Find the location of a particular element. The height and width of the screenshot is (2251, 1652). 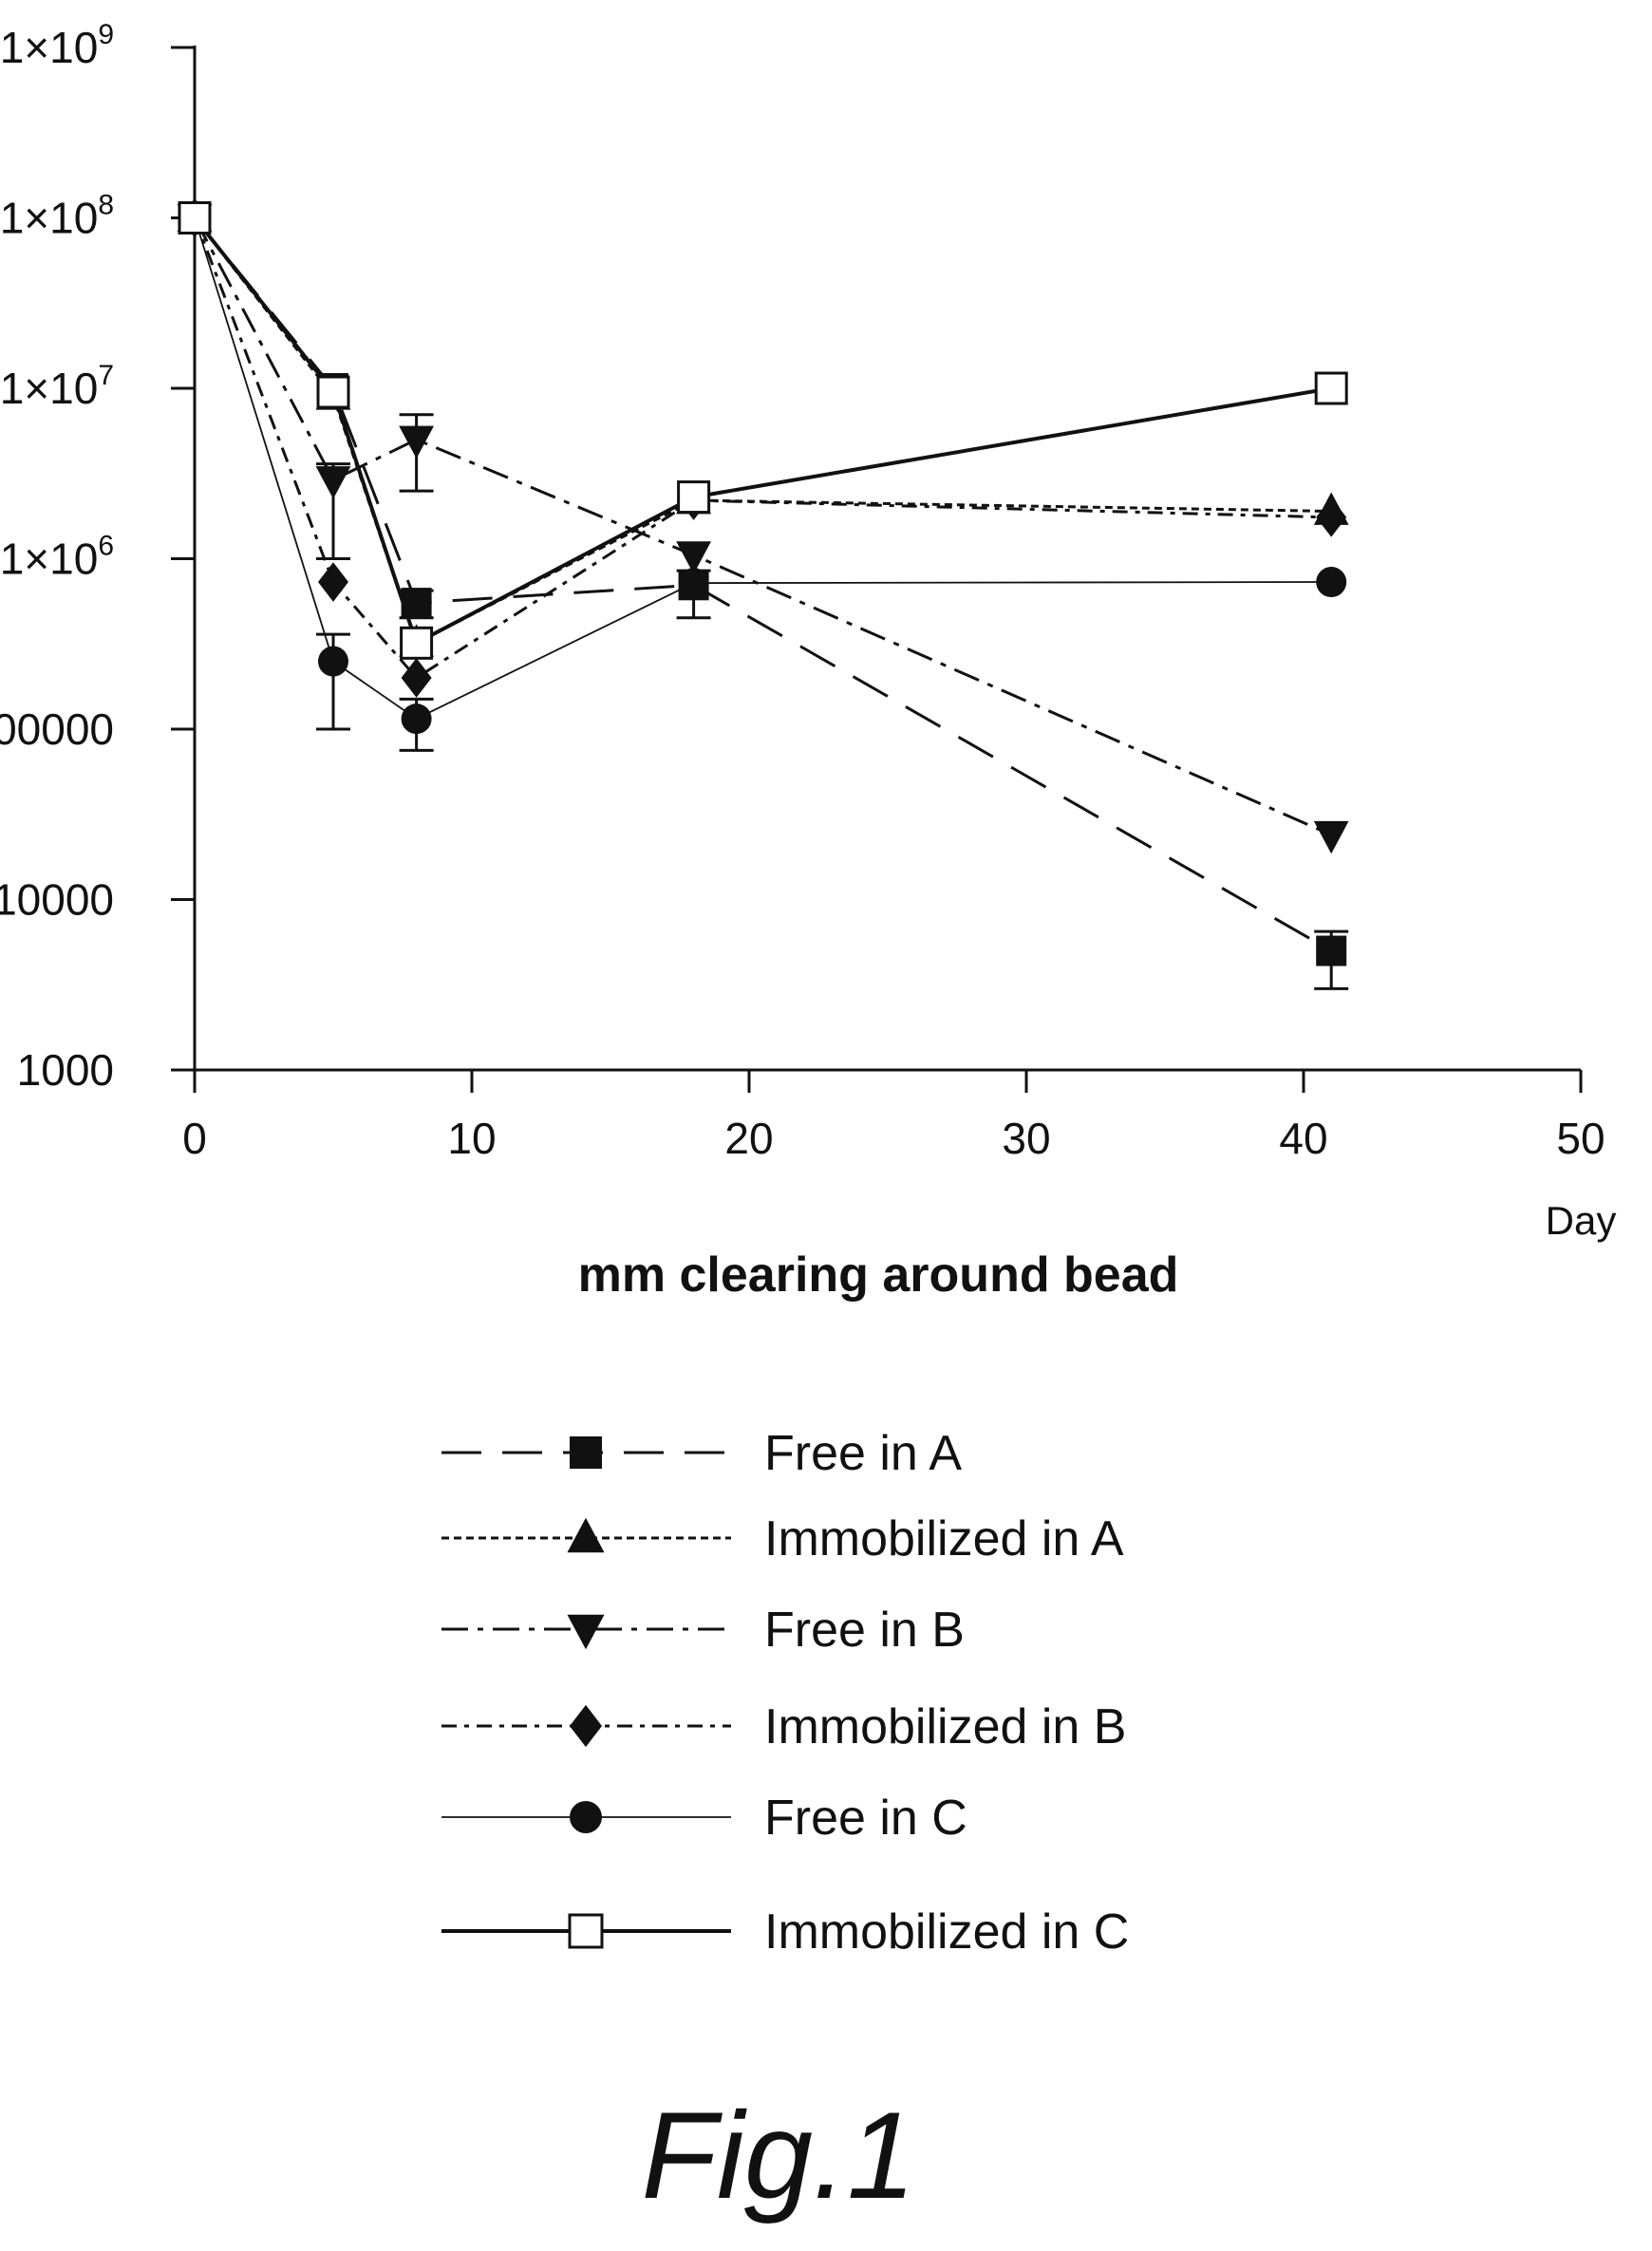

legend-entry: Immobilized in C is located at coordinates (785, 1932).